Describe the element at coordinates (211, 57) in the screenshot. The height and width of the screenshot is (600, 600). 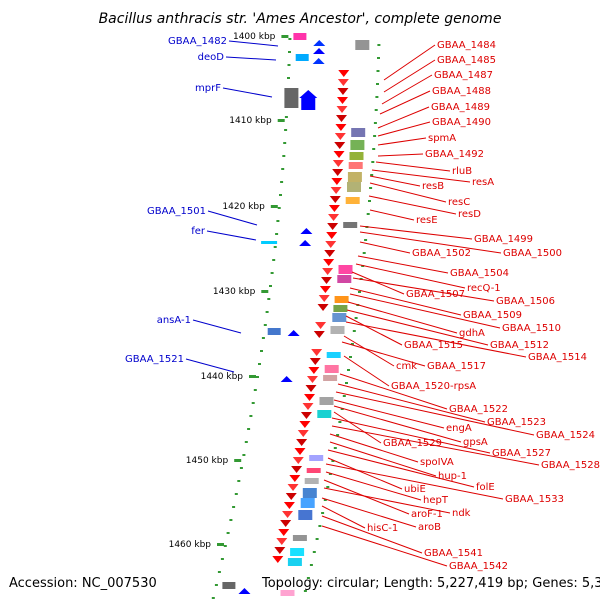
I see `left-gene-label: deoD` at that location.